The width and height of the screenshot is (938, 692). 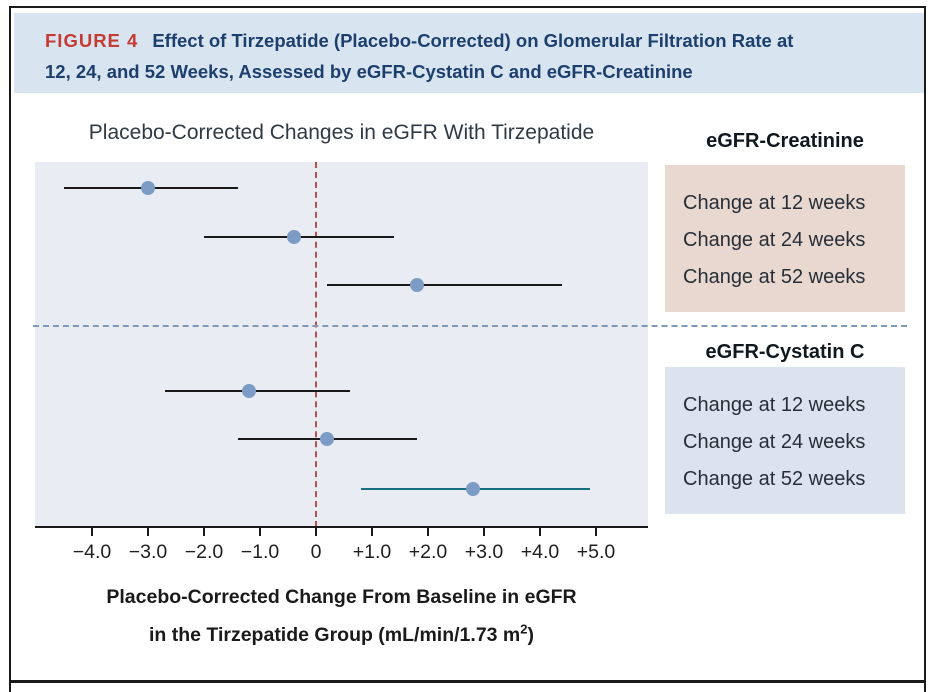 What do you see at coordinates (428, 552) in the screenshot?
I see `x-axis-tick-label: +2.0` at bounding box center [428, 552].